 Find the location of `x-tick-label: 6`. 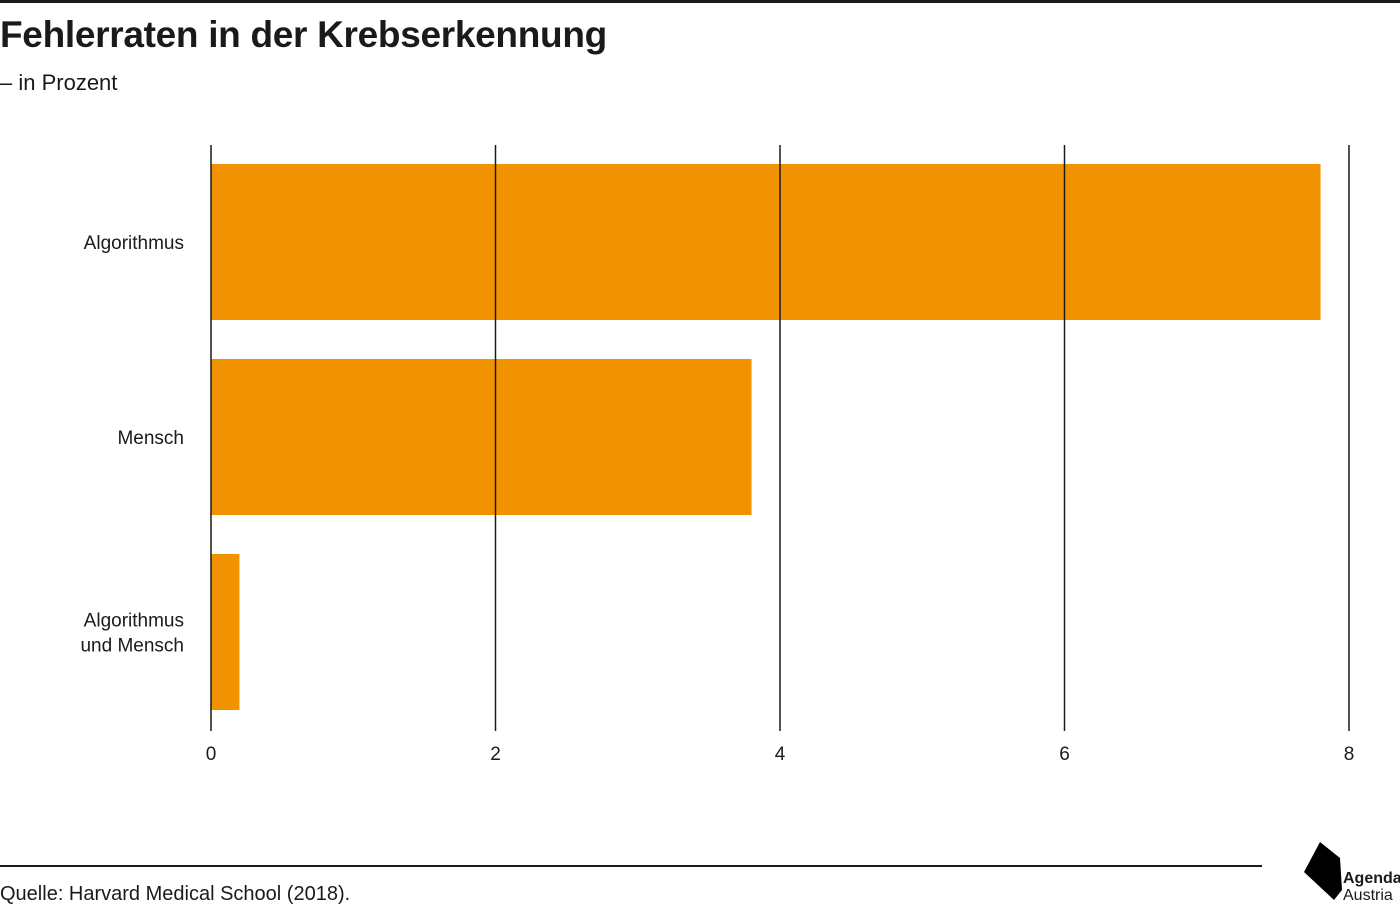

x-tick-label: 6 is located at coordinates (1064, 754).